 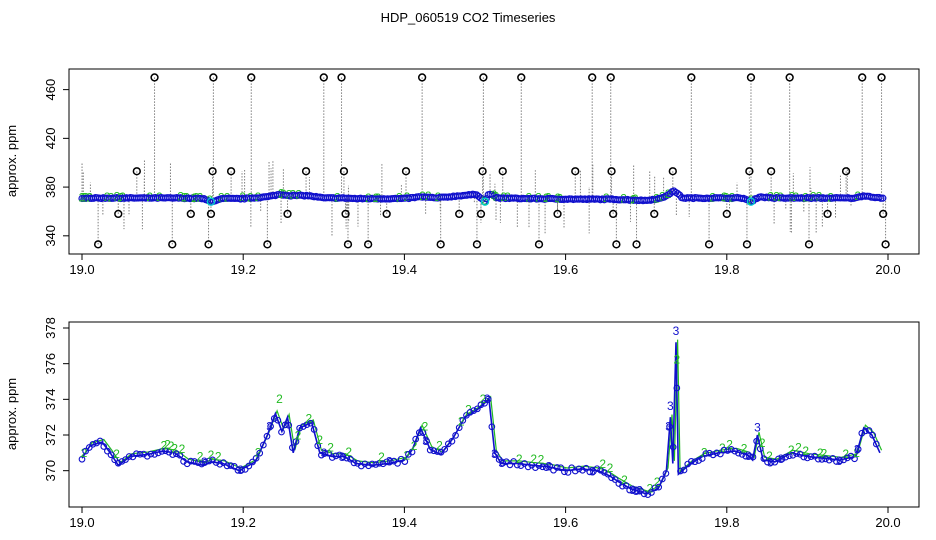 What do you see at coordinates (404, 269) in the screenshot?
I see `top-x-tick-label-2: 19.4` at bounding box center [404, 269].